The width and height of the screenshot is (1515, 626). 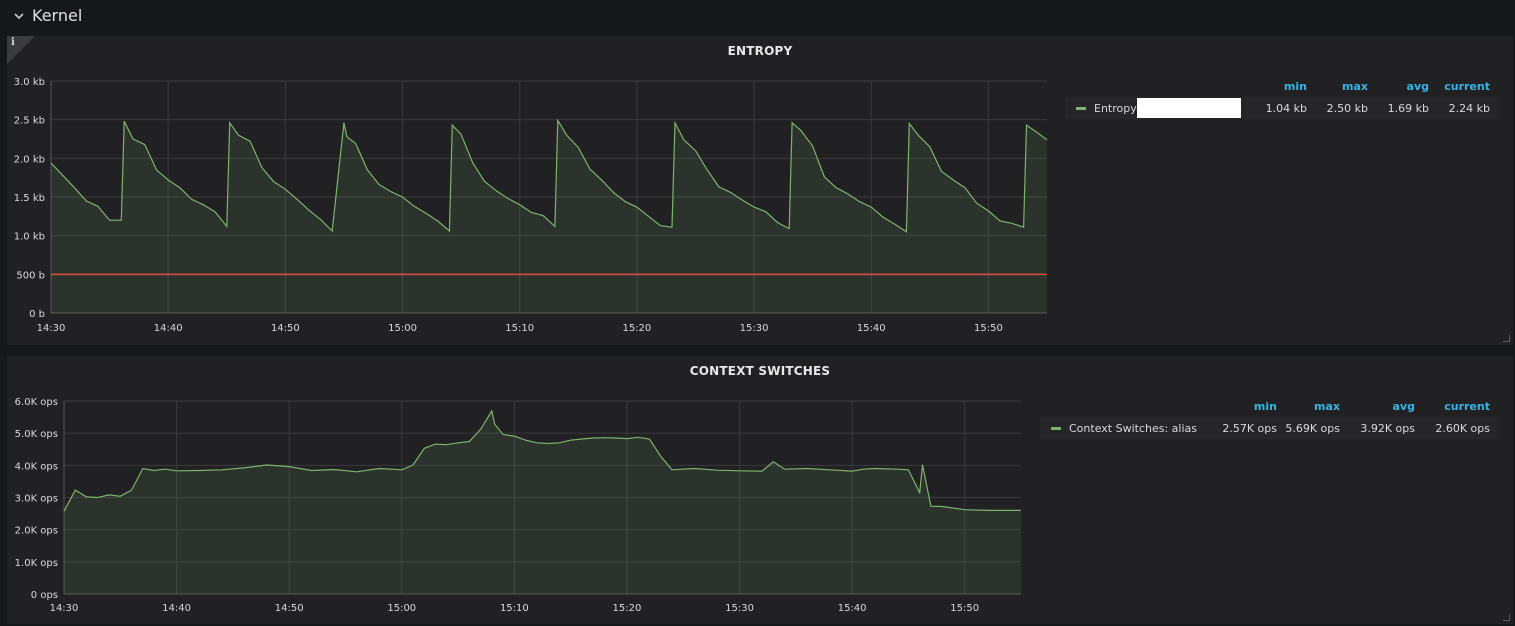 What do you see at coordinates (1117, 108) in the screenshot?
I see `legend-series-label: Entropy:` at bounding box center [1117, 108].